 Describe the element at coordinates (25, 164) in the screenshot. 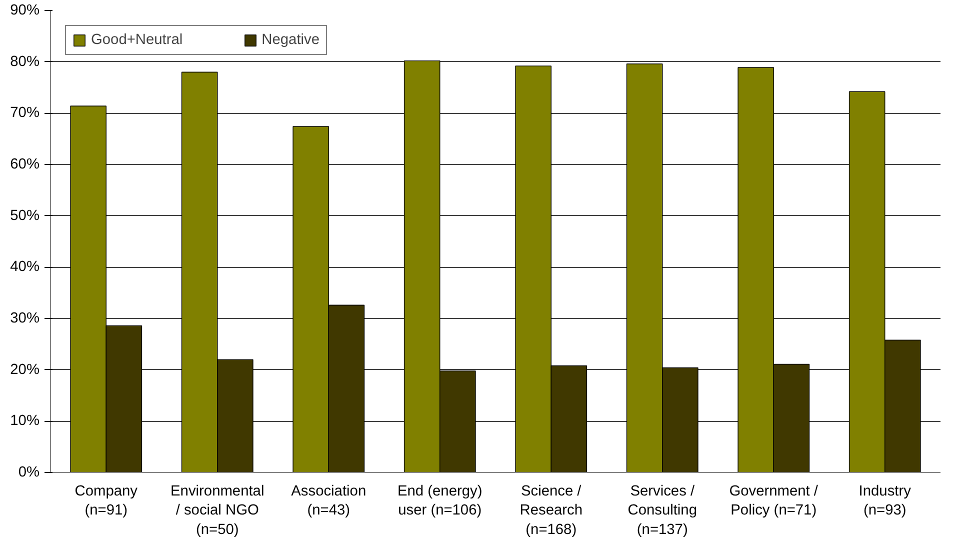

I see `y-tick-label: 60%` at that location.